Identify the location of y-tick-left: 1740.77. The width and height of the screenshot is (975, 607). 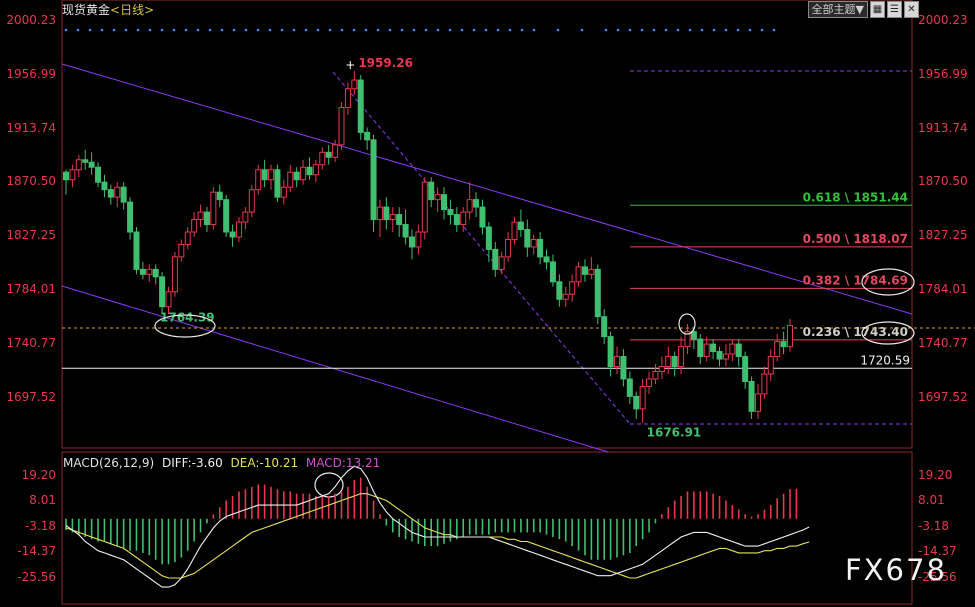
(31, 343).